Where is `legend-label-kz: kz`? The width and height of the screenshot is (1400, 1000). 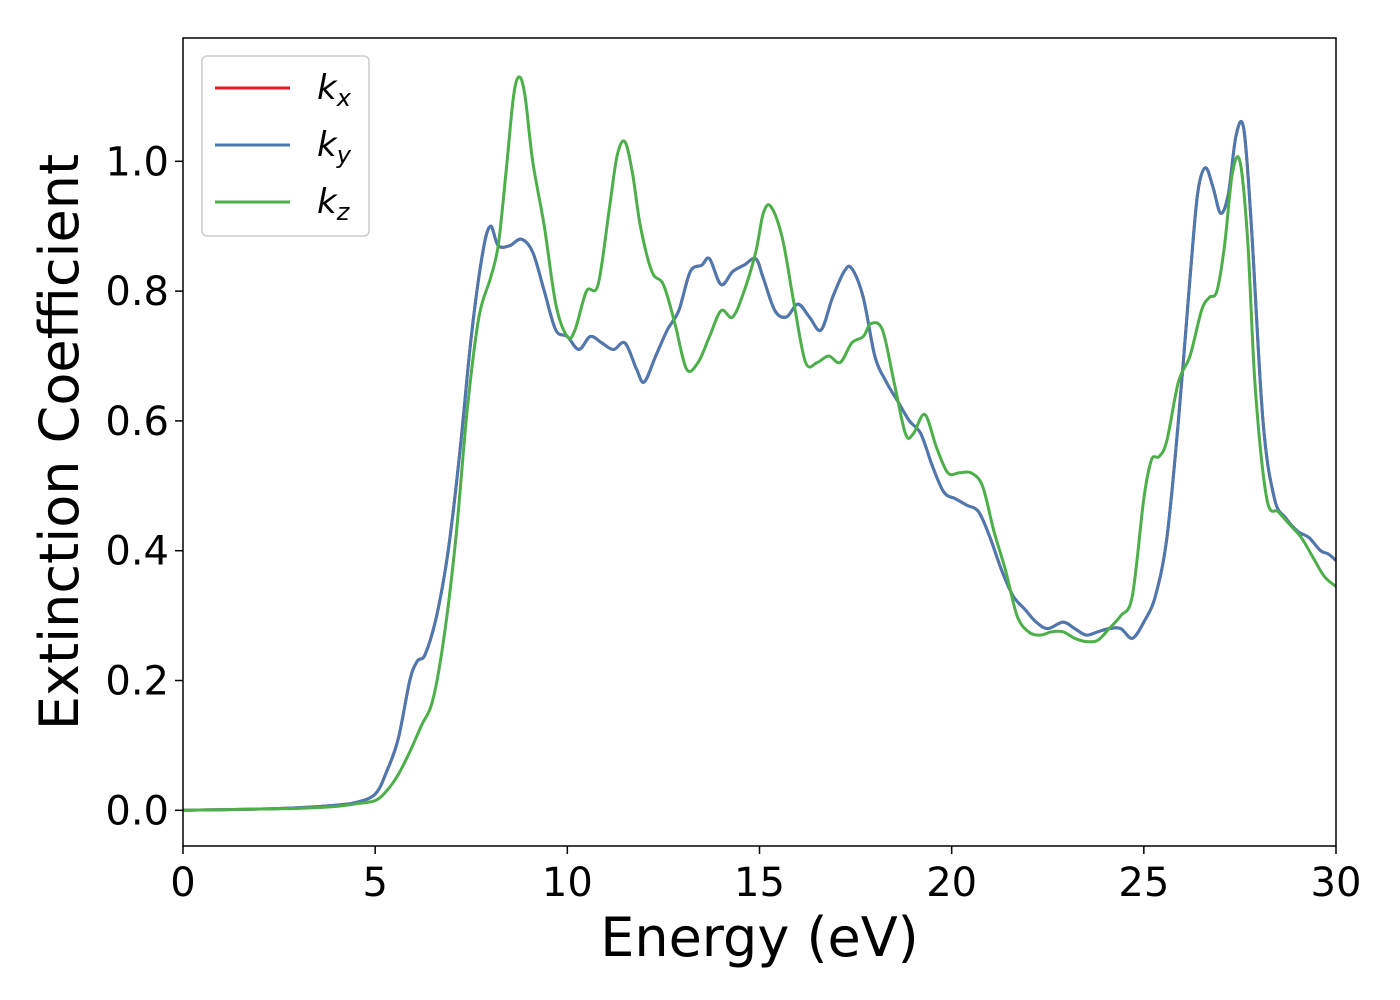
legend-label-kz: kz is located at coordinates (334, 204).